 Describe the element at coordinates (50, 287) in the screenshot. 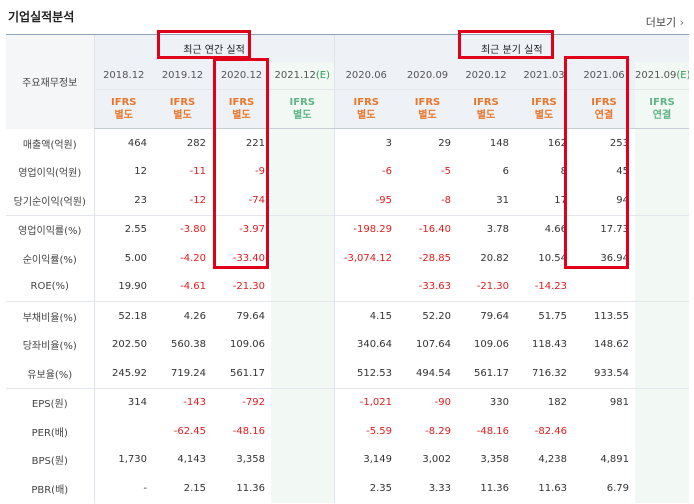

I see `row-label: ROE(%)` at that location.